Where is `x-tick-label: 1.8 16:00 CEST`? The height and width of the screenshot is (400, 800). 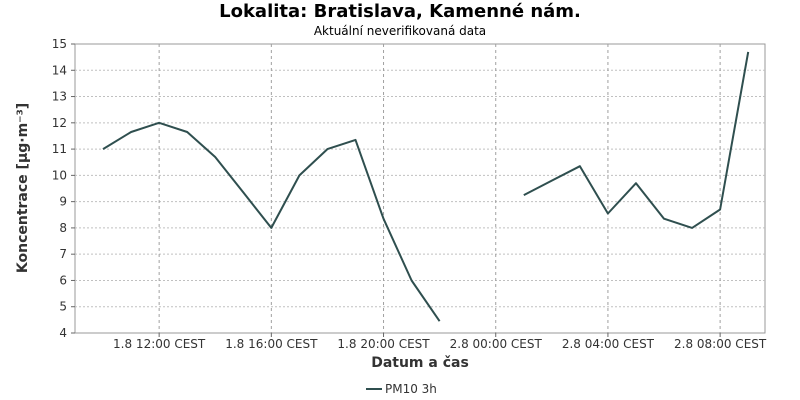
x-tick-label: 1.8 16:00 CEST is located at coordinates (271, 344).